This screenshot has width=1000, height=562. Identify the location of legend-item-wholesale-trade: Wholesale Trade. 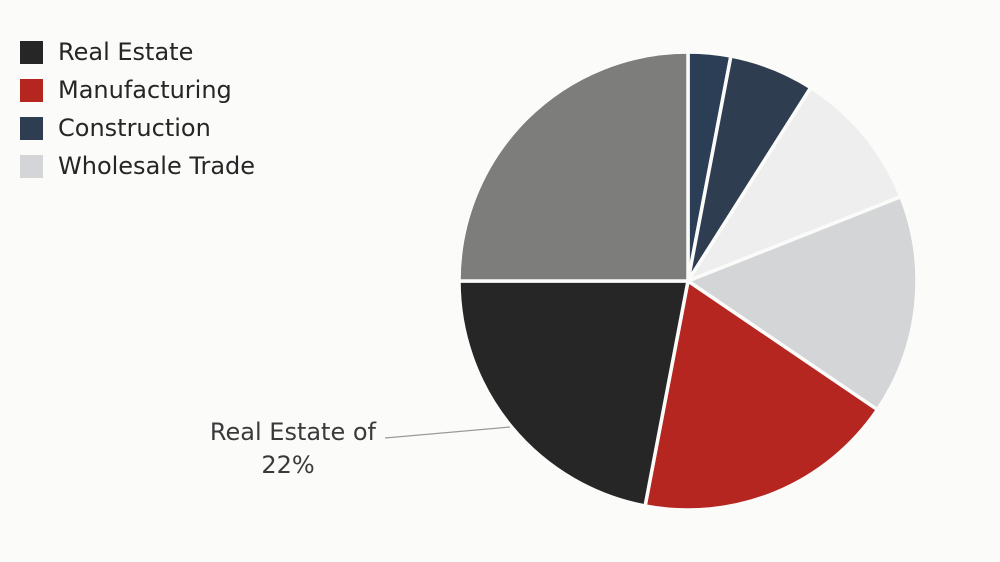
(137, 166).